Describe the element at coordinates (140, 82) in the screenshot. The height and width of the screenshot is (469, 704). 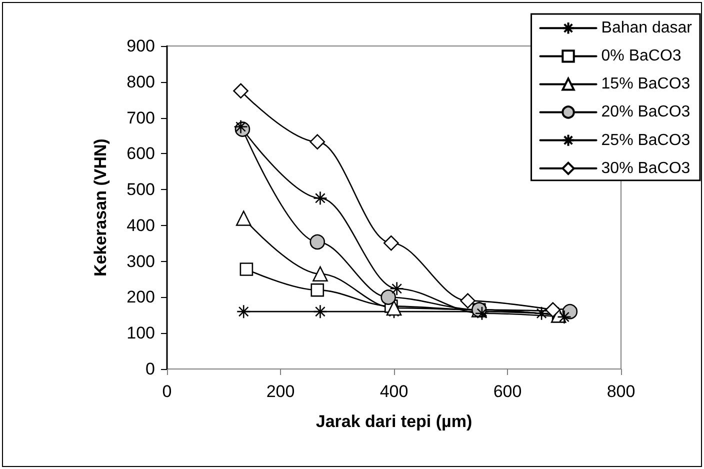
I see `y-tick-label: 800` at that location.